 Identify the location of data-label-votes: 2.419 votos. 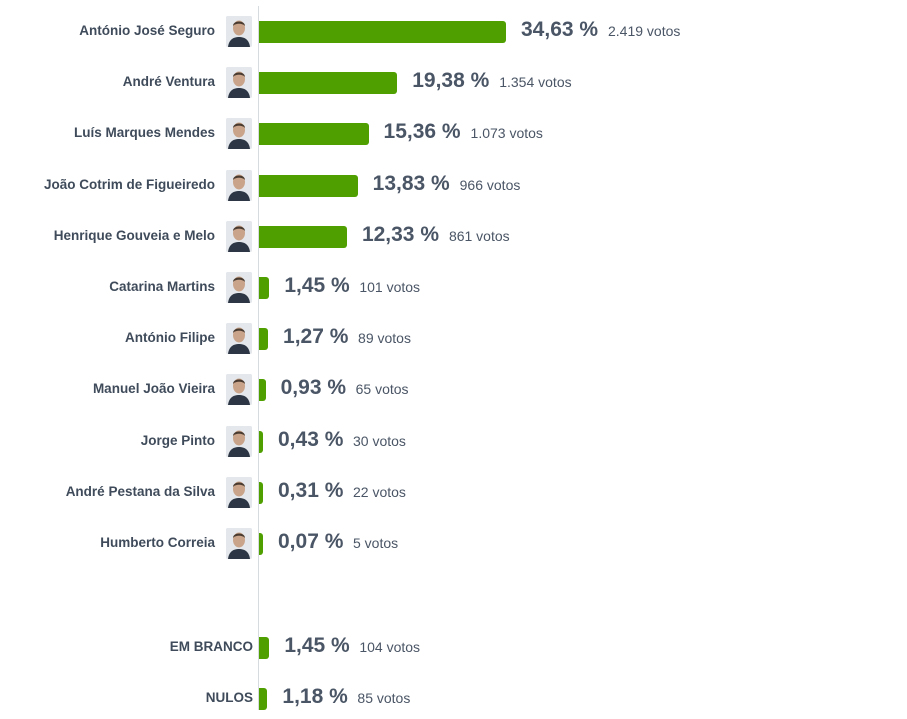
(644, 31).